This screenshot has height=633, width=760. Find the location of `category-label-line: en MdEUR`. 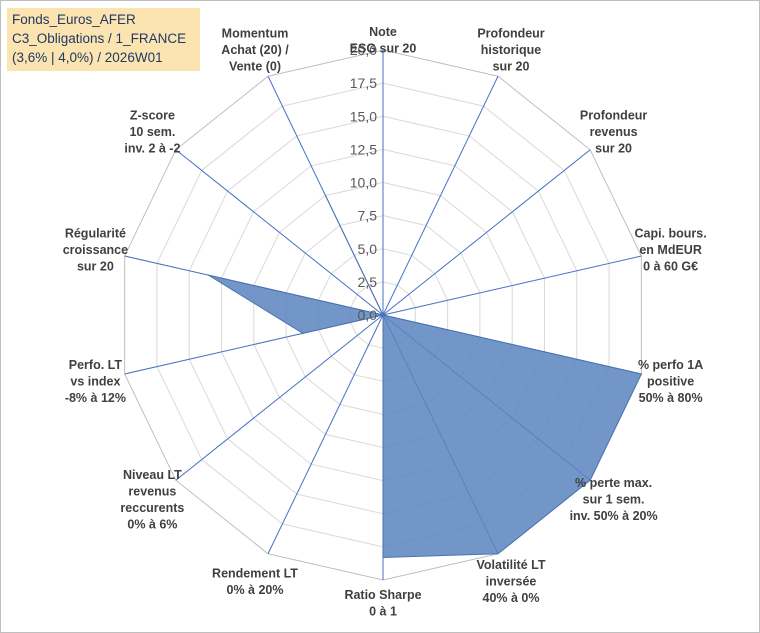

category-label-line: en MdEUR is located at coordinates (670, 250).